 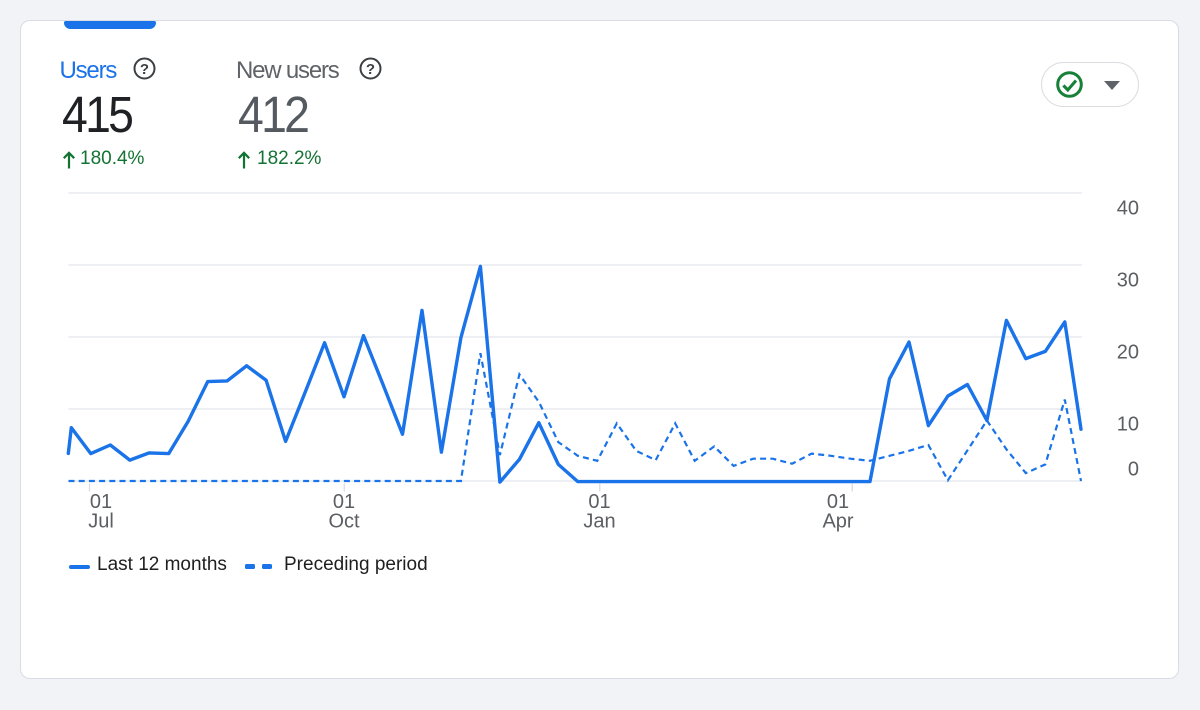 I want to click on svg-text: Jan, so click(x=599, y=521).